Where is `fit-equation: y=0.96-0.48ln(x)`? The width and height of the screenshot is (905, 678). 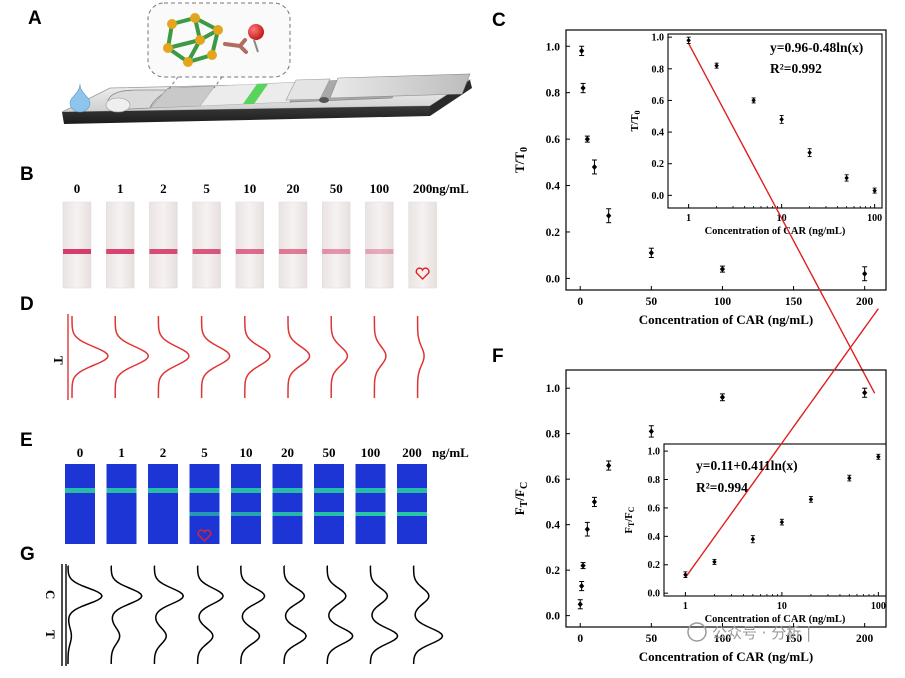
fit-equation: y=0.96-0.48ln(x) is located at coordinates (816, 47).